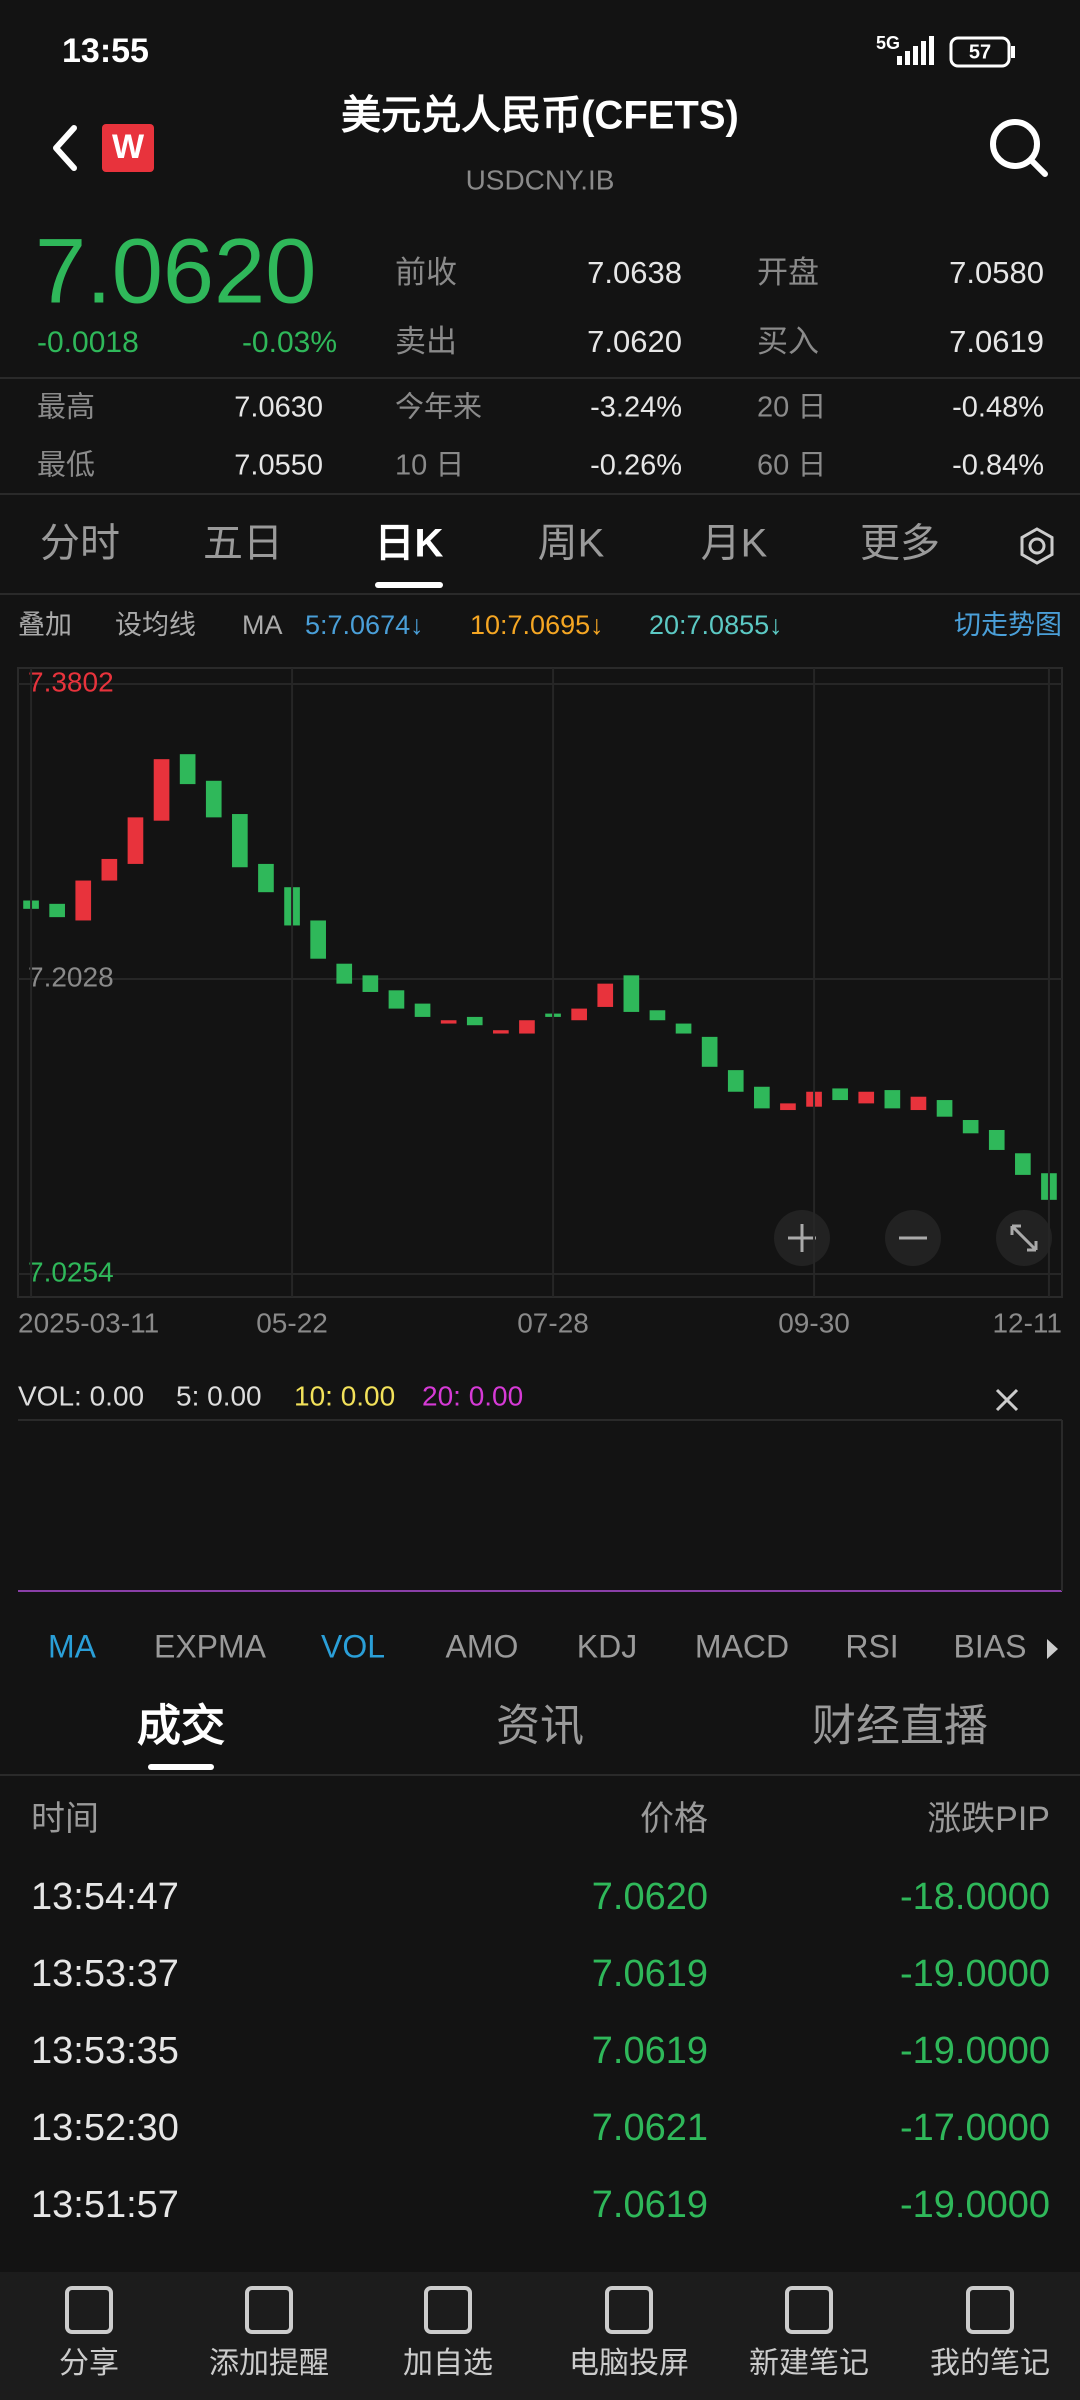 This screenshot has height=2400, width=1080. What do you see at coordinates (448, 2363) in the screenshot?
I see `nav-label: 加自选` at bounding box center [448, 2363].